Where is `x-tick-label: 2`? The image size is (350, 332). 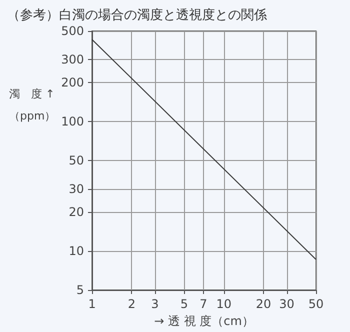 x-tick-label: 2 is located at coordinates (132, 304).